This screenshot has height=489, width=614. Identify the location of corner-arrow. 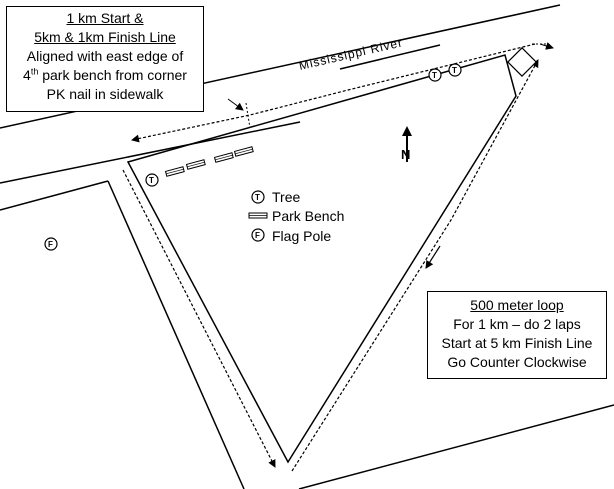
(546, 46).